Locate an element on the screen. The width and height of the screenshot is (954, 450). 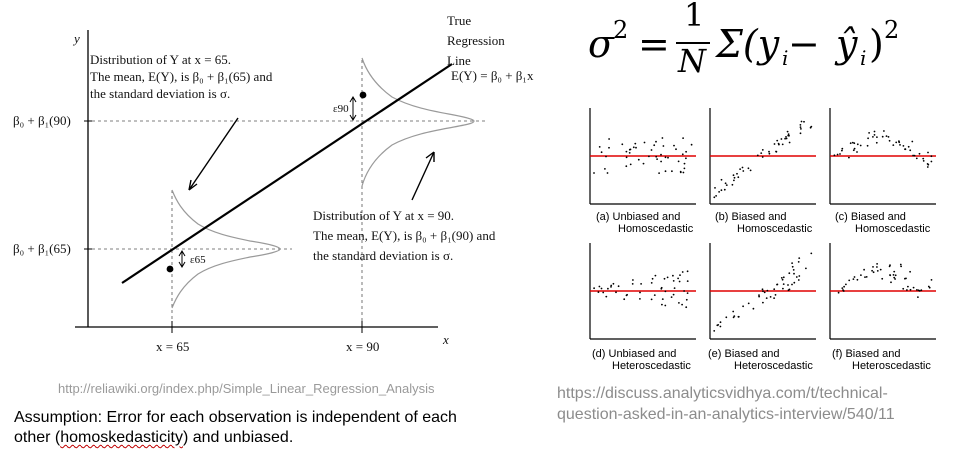
annotation-65-arrow is located at coordinates (213, 154).